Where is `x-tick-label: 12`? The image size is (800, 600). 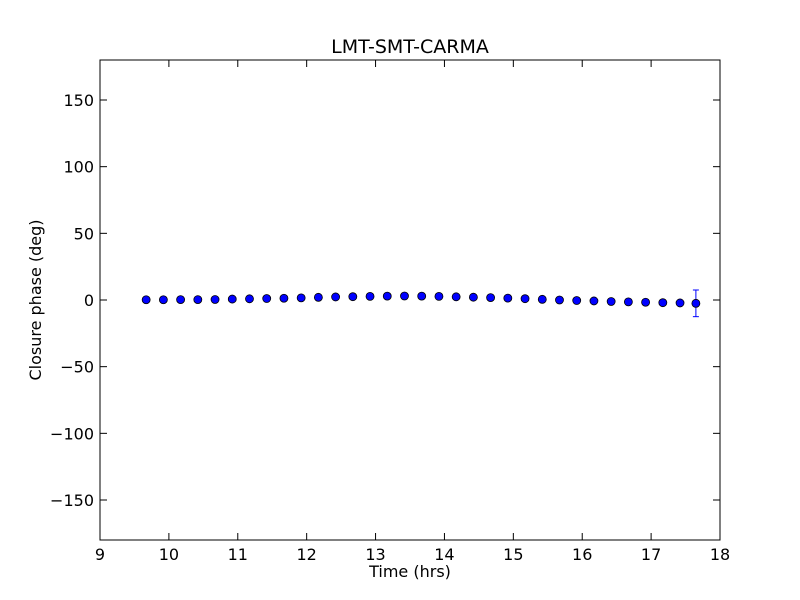 x-tick-label: 12 is located at coordinates (306, 554).